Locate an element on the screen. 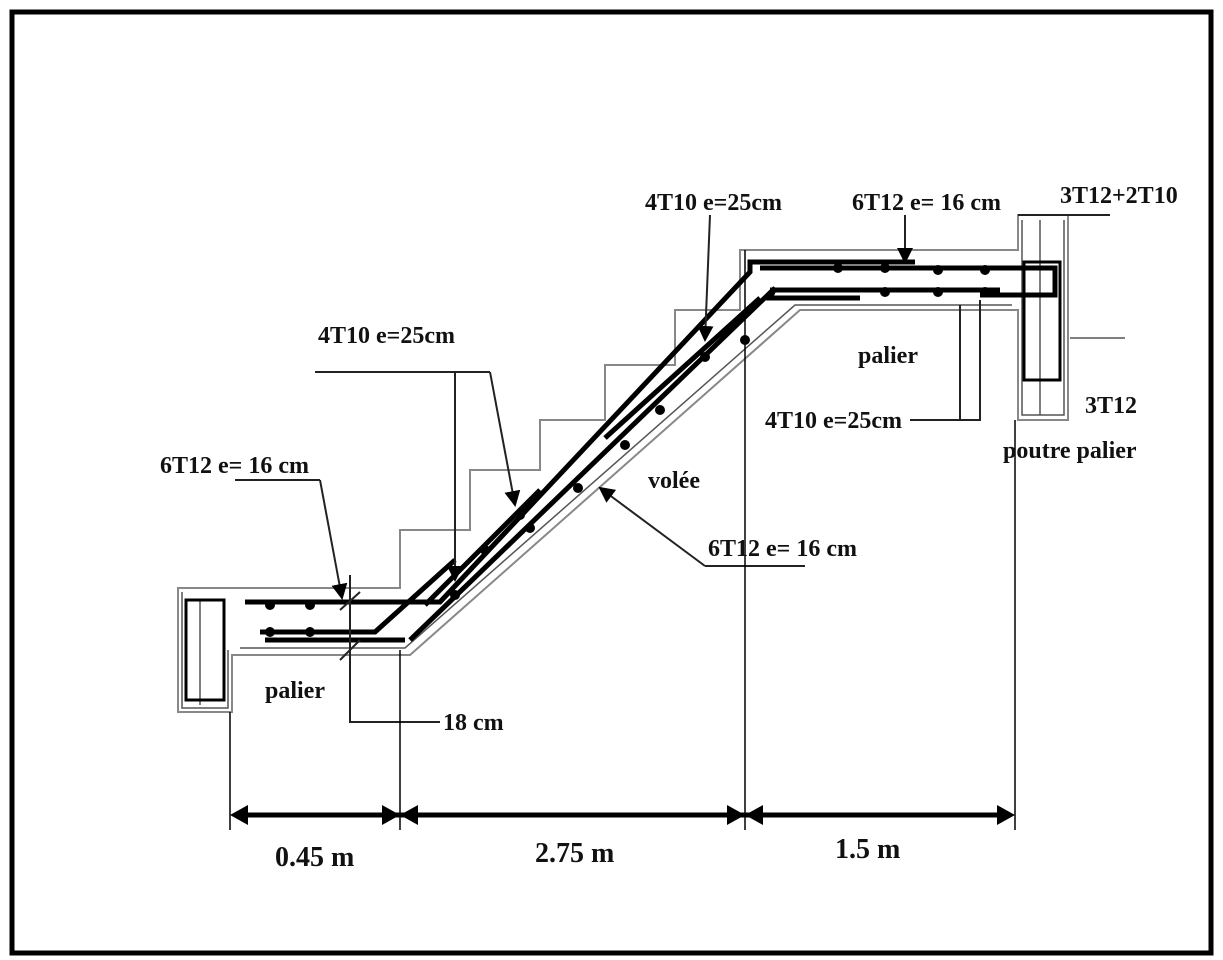 This screenshot has width=1223, height=960. label: poutre palier is located at coordinates (1070, 451).